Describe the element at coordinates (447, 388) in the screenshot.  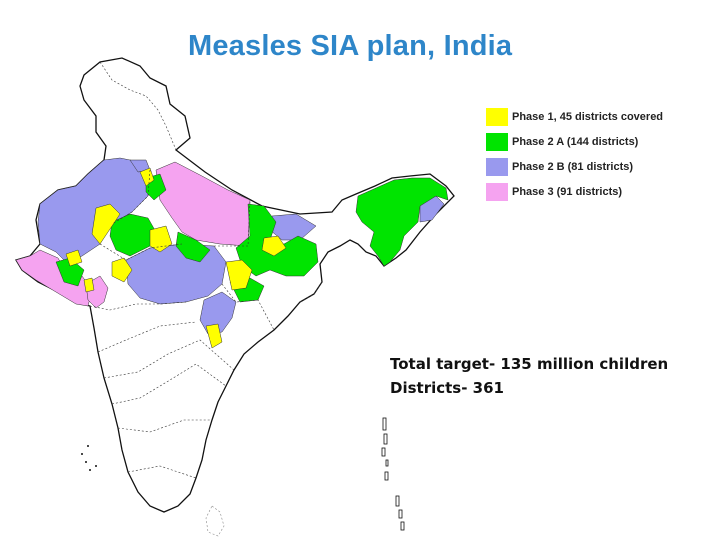
I see `districts-count-text: Districts- 361` at that location.